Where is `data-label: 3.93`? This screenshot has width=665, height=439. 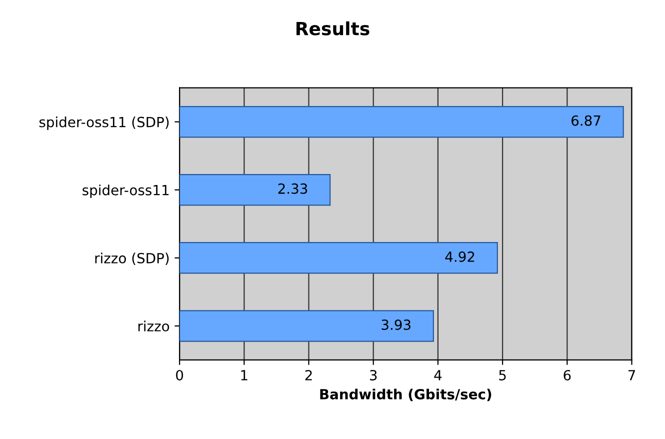 data-label: 3.93 is located at coordinates (396, 324).